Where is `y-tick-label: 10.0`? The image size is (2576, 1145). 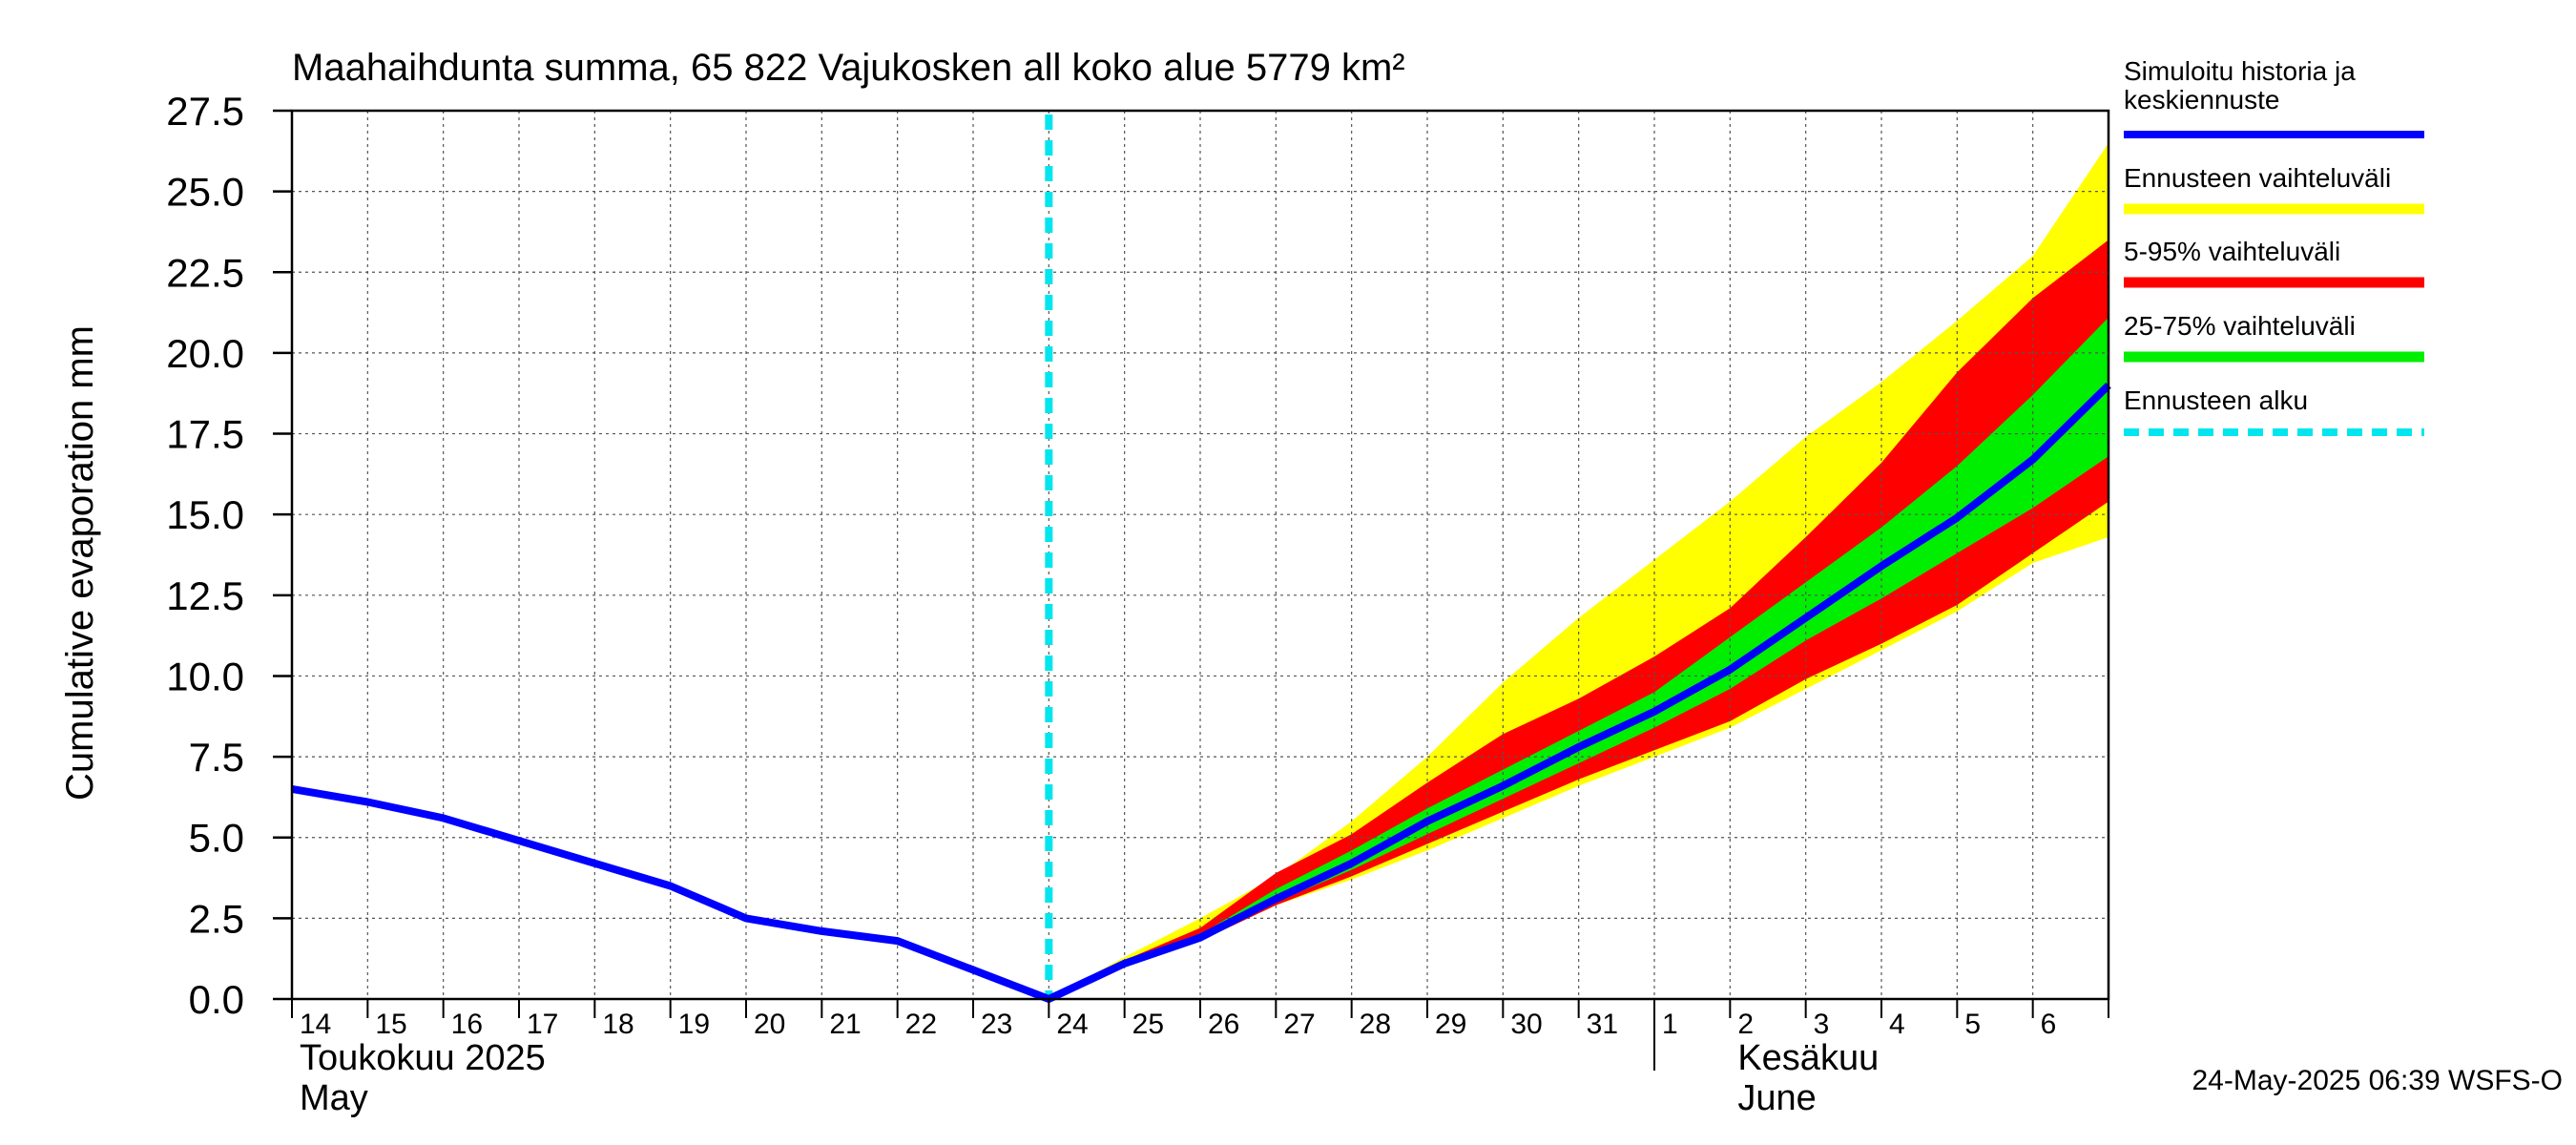 y-tick-label: 10.0 is located at coordinates (205, 676).